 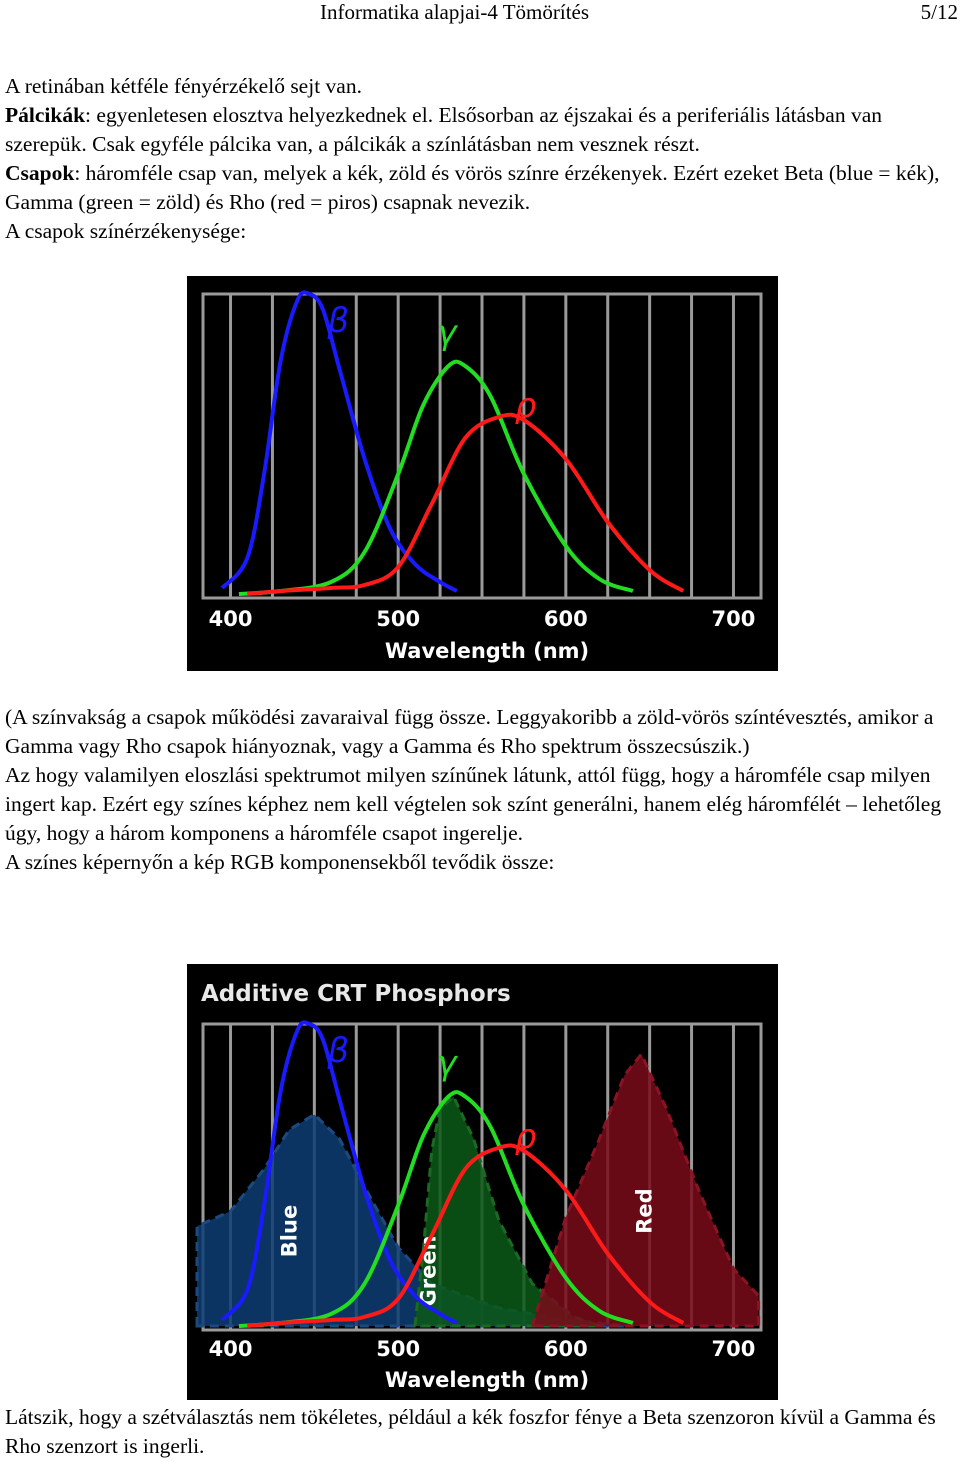 I want to click on cone-sensitivity-svg: β γ ρ 400 500 600 700 Wavelength (nm), so click(x=482, y=476).